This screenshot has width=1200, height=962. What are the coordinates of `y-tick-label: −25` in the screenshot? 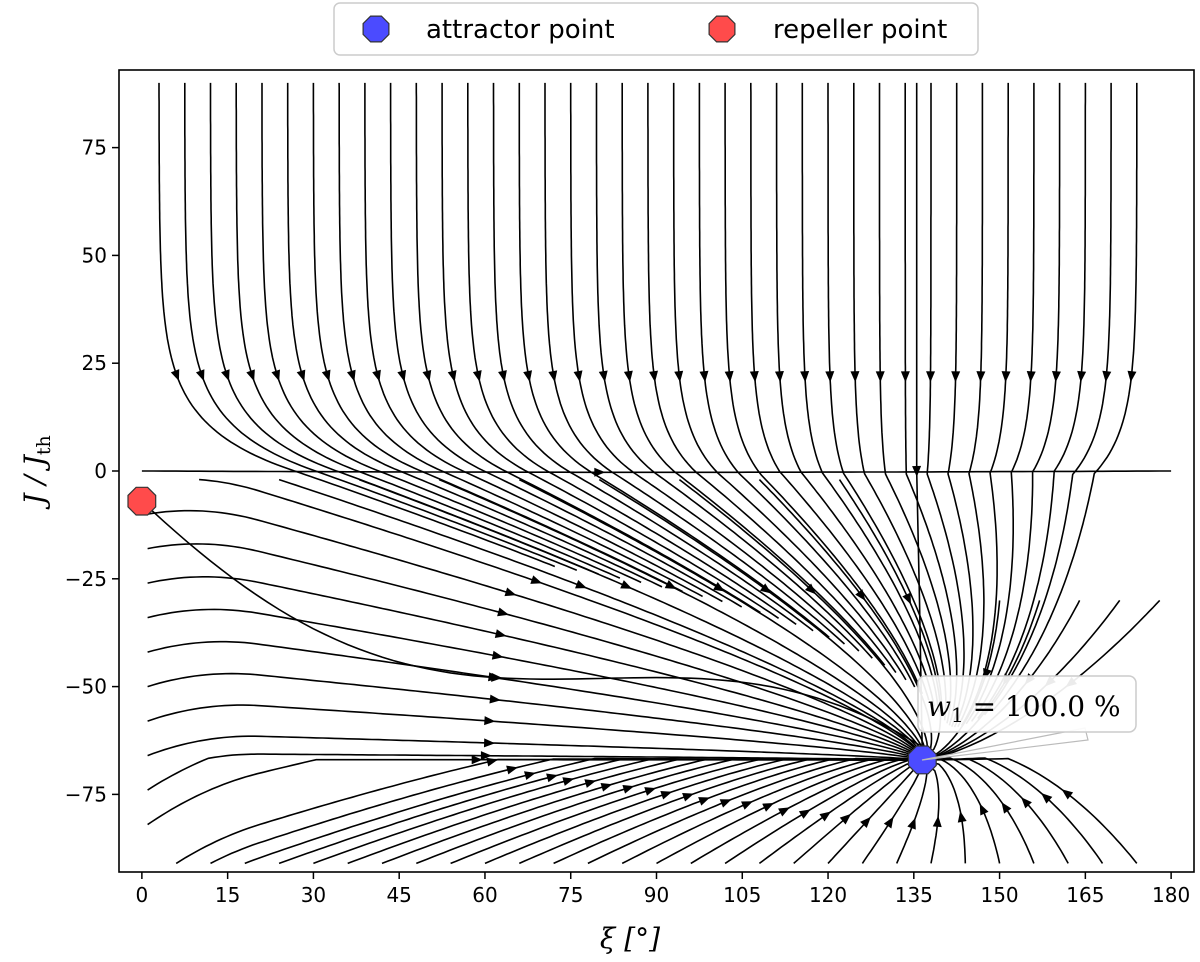 It's located at (86, 579).